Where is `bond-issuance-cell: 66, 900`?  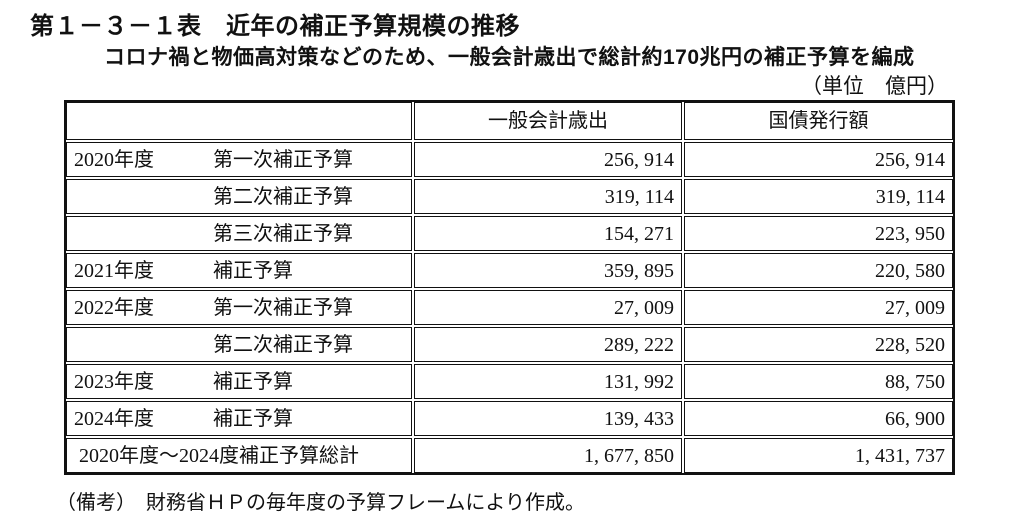
bond-issuance-cell: 66, 900 is located at coordinates (818, 418).